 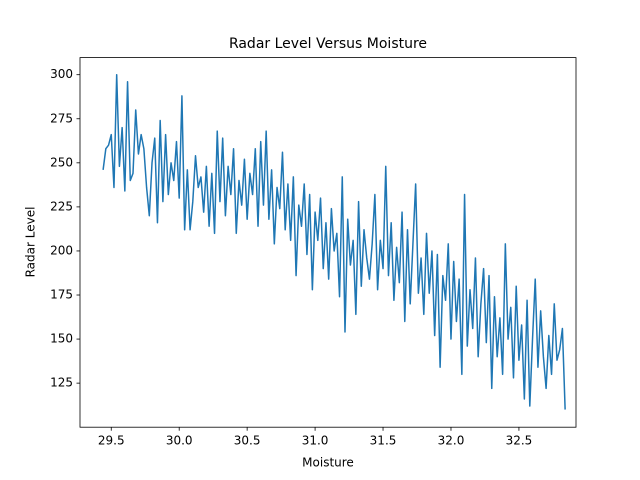 What do you see at coordinates (451, 441) in the screenshot?
I see `x-tick-label: 32.0` at bounding box center [451, 441].